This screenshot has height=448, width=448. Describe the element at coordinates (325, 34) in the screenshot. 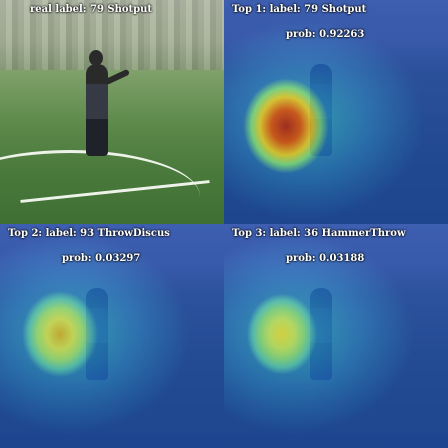

I see `panel-probability: prob: 0.92263` at that location.